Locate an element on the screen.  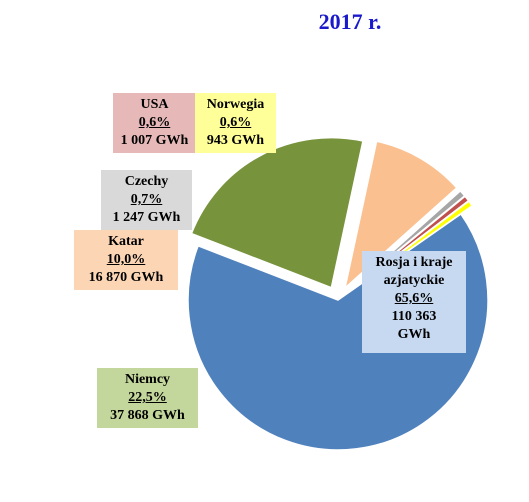
slice-name: USA is located at coordinates (154, 104).